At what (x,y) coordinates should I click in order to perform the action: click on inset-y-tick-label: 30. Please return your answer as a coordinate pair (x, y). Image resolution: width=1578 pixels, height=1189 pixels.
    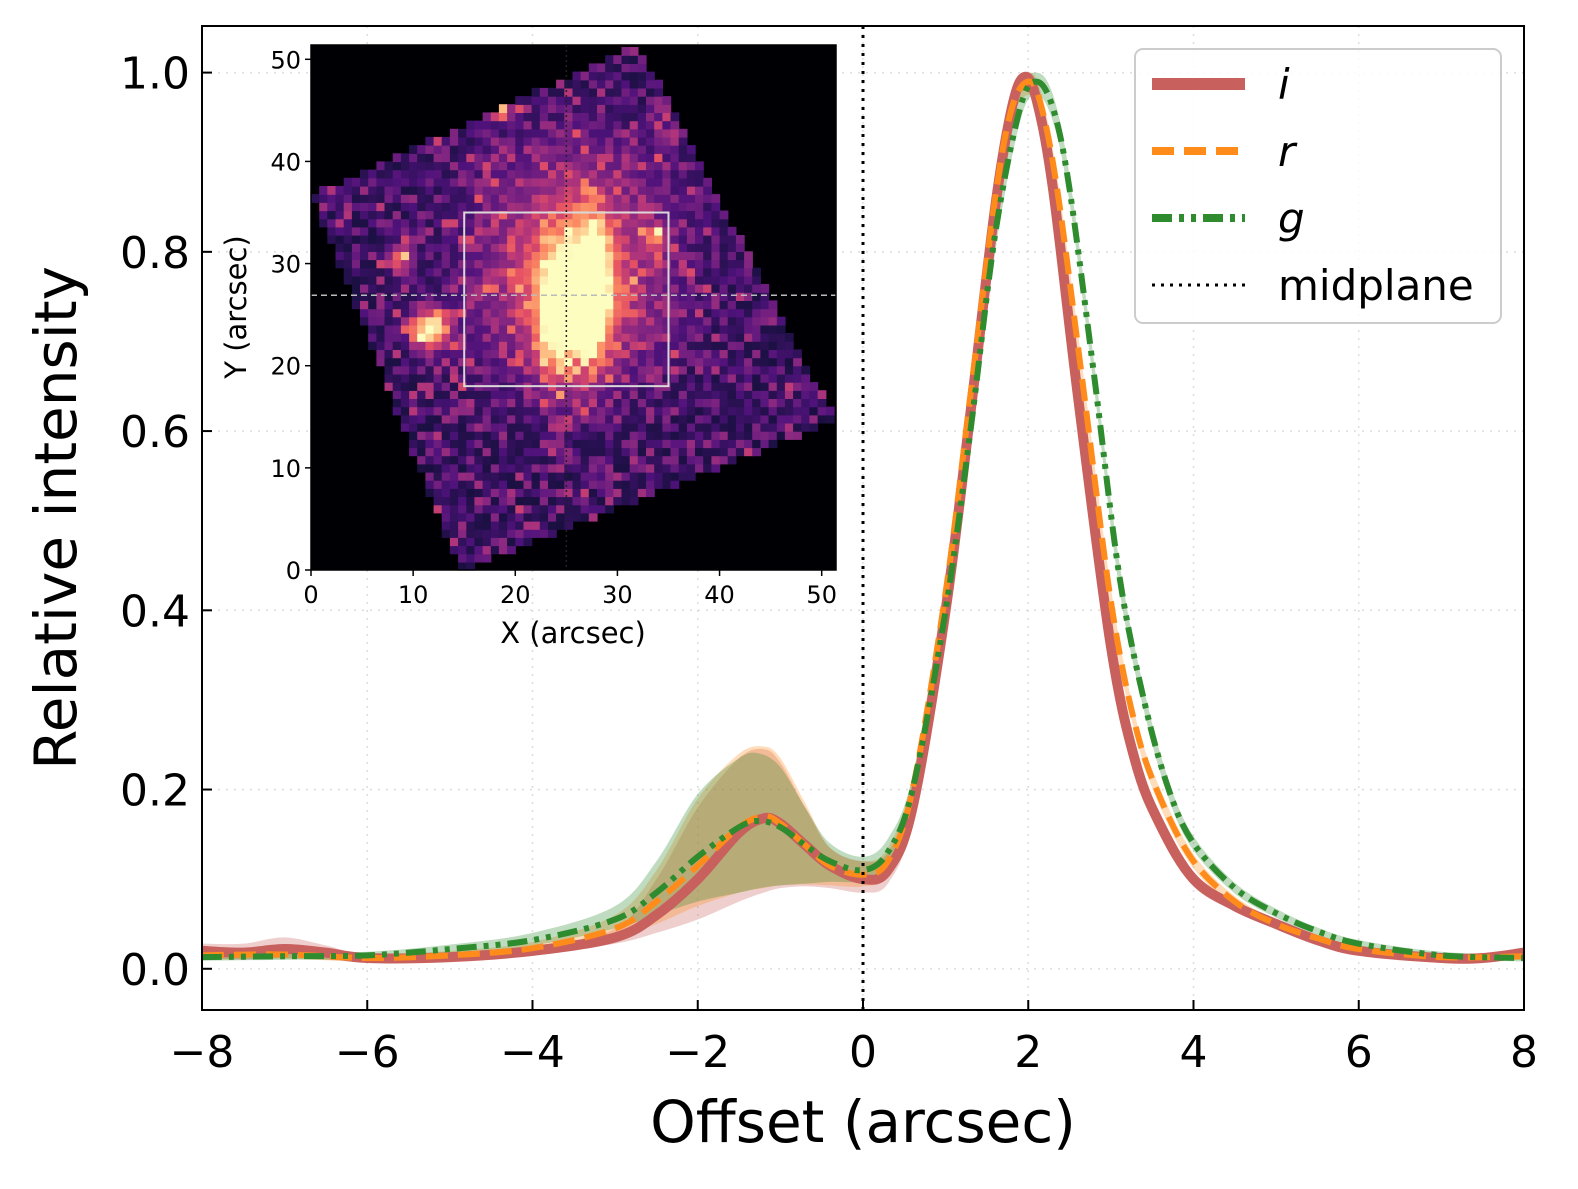
    Looking at the image, I should click on (285, 265).